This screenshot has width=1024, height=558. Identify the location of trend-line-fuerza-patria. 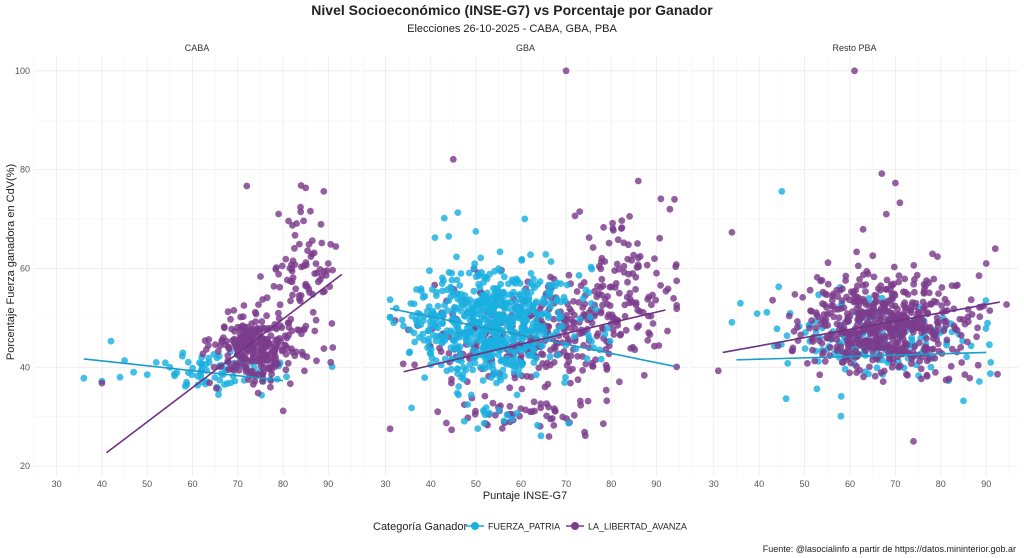
(532, 337).